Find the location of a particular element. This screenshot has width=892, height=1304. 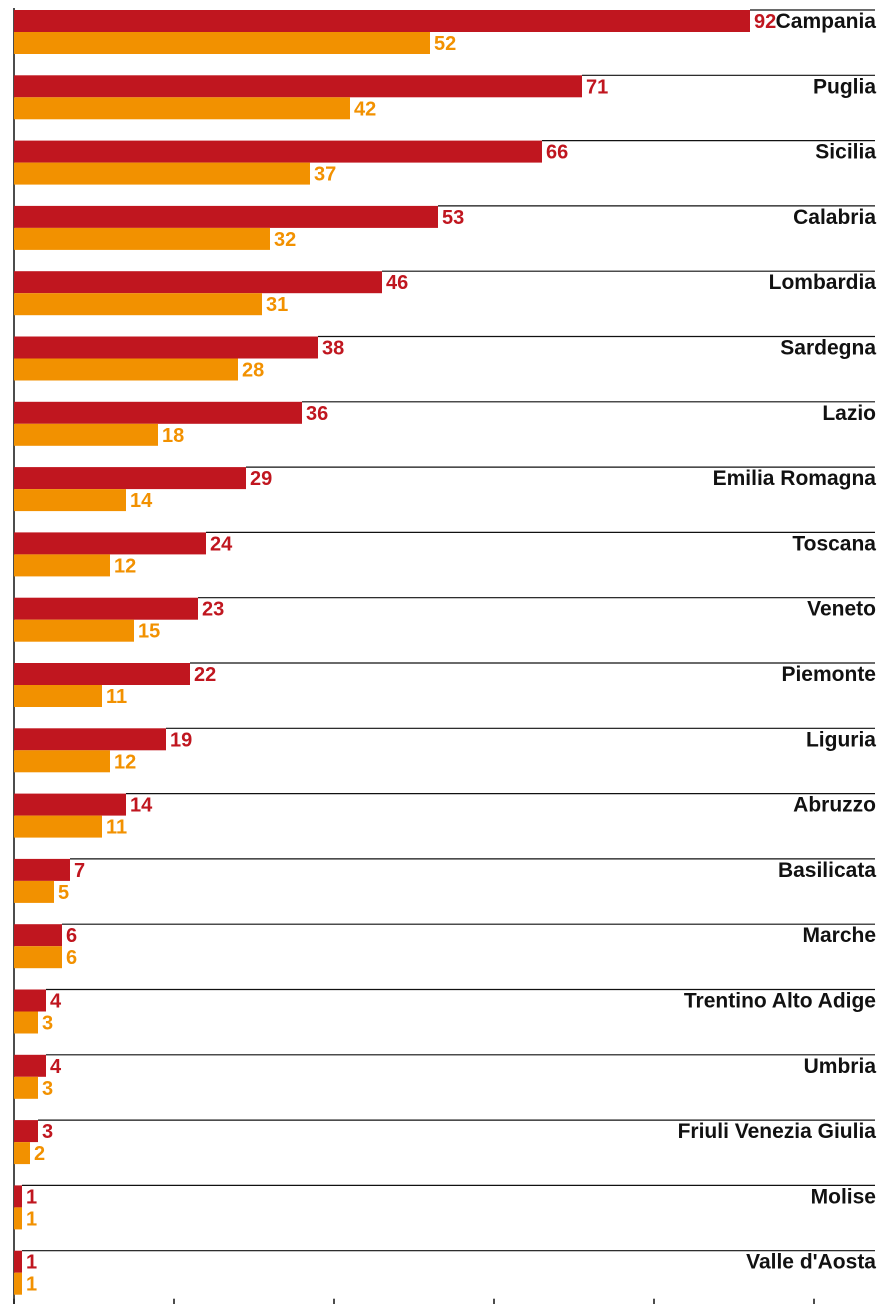

category-label: Veneto is located at coordinates (841, 609).